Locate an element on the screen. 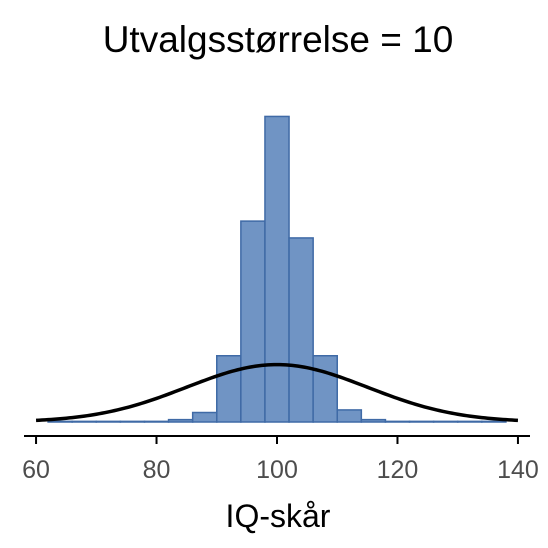  x-axis-tick-label: 100 is located at coordinates (277, 470).